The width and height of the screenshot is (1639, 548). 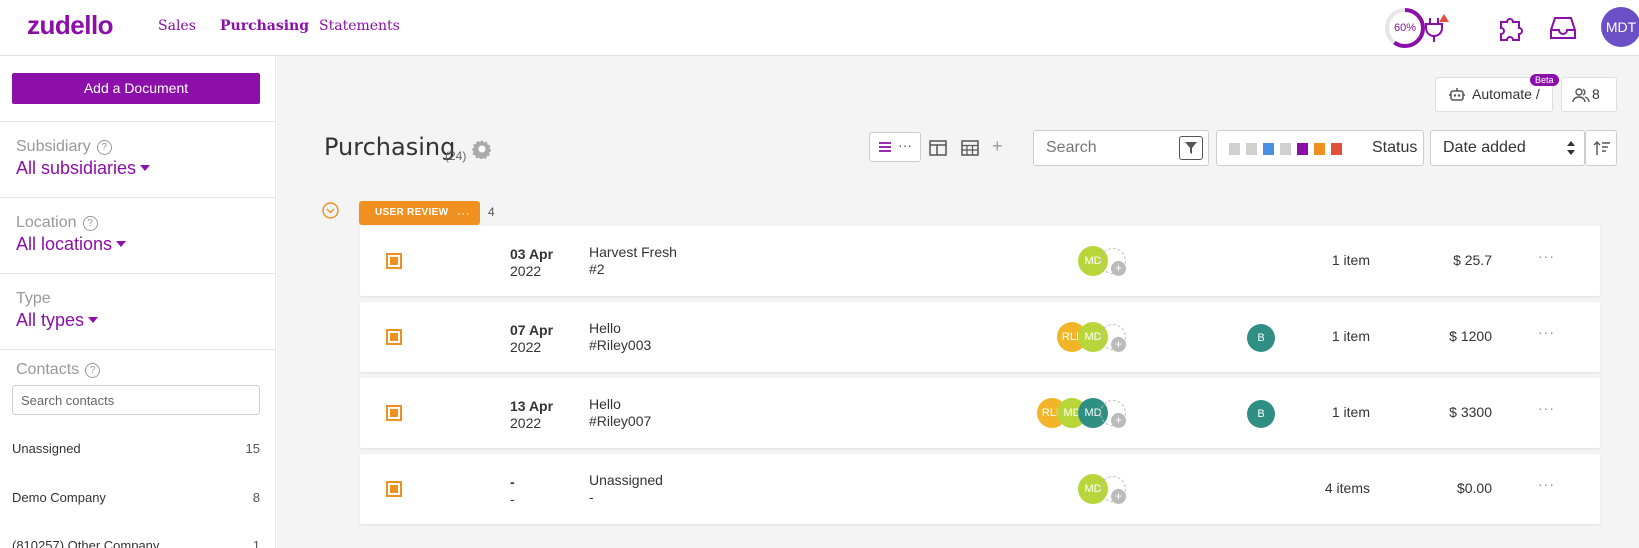 I want to click on progress-indicator: 60%, so click(x=1405, y=28).